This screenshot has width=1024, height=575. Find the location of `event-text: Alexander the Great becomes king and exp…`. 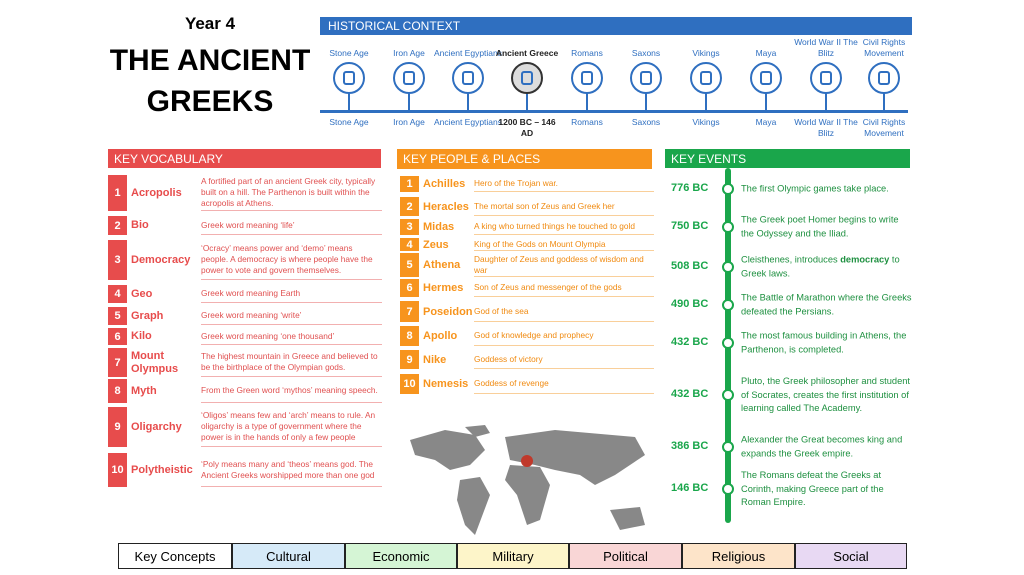

event-text: Alexander the Great becomes king and exp… is located at coordinates (827, 447).